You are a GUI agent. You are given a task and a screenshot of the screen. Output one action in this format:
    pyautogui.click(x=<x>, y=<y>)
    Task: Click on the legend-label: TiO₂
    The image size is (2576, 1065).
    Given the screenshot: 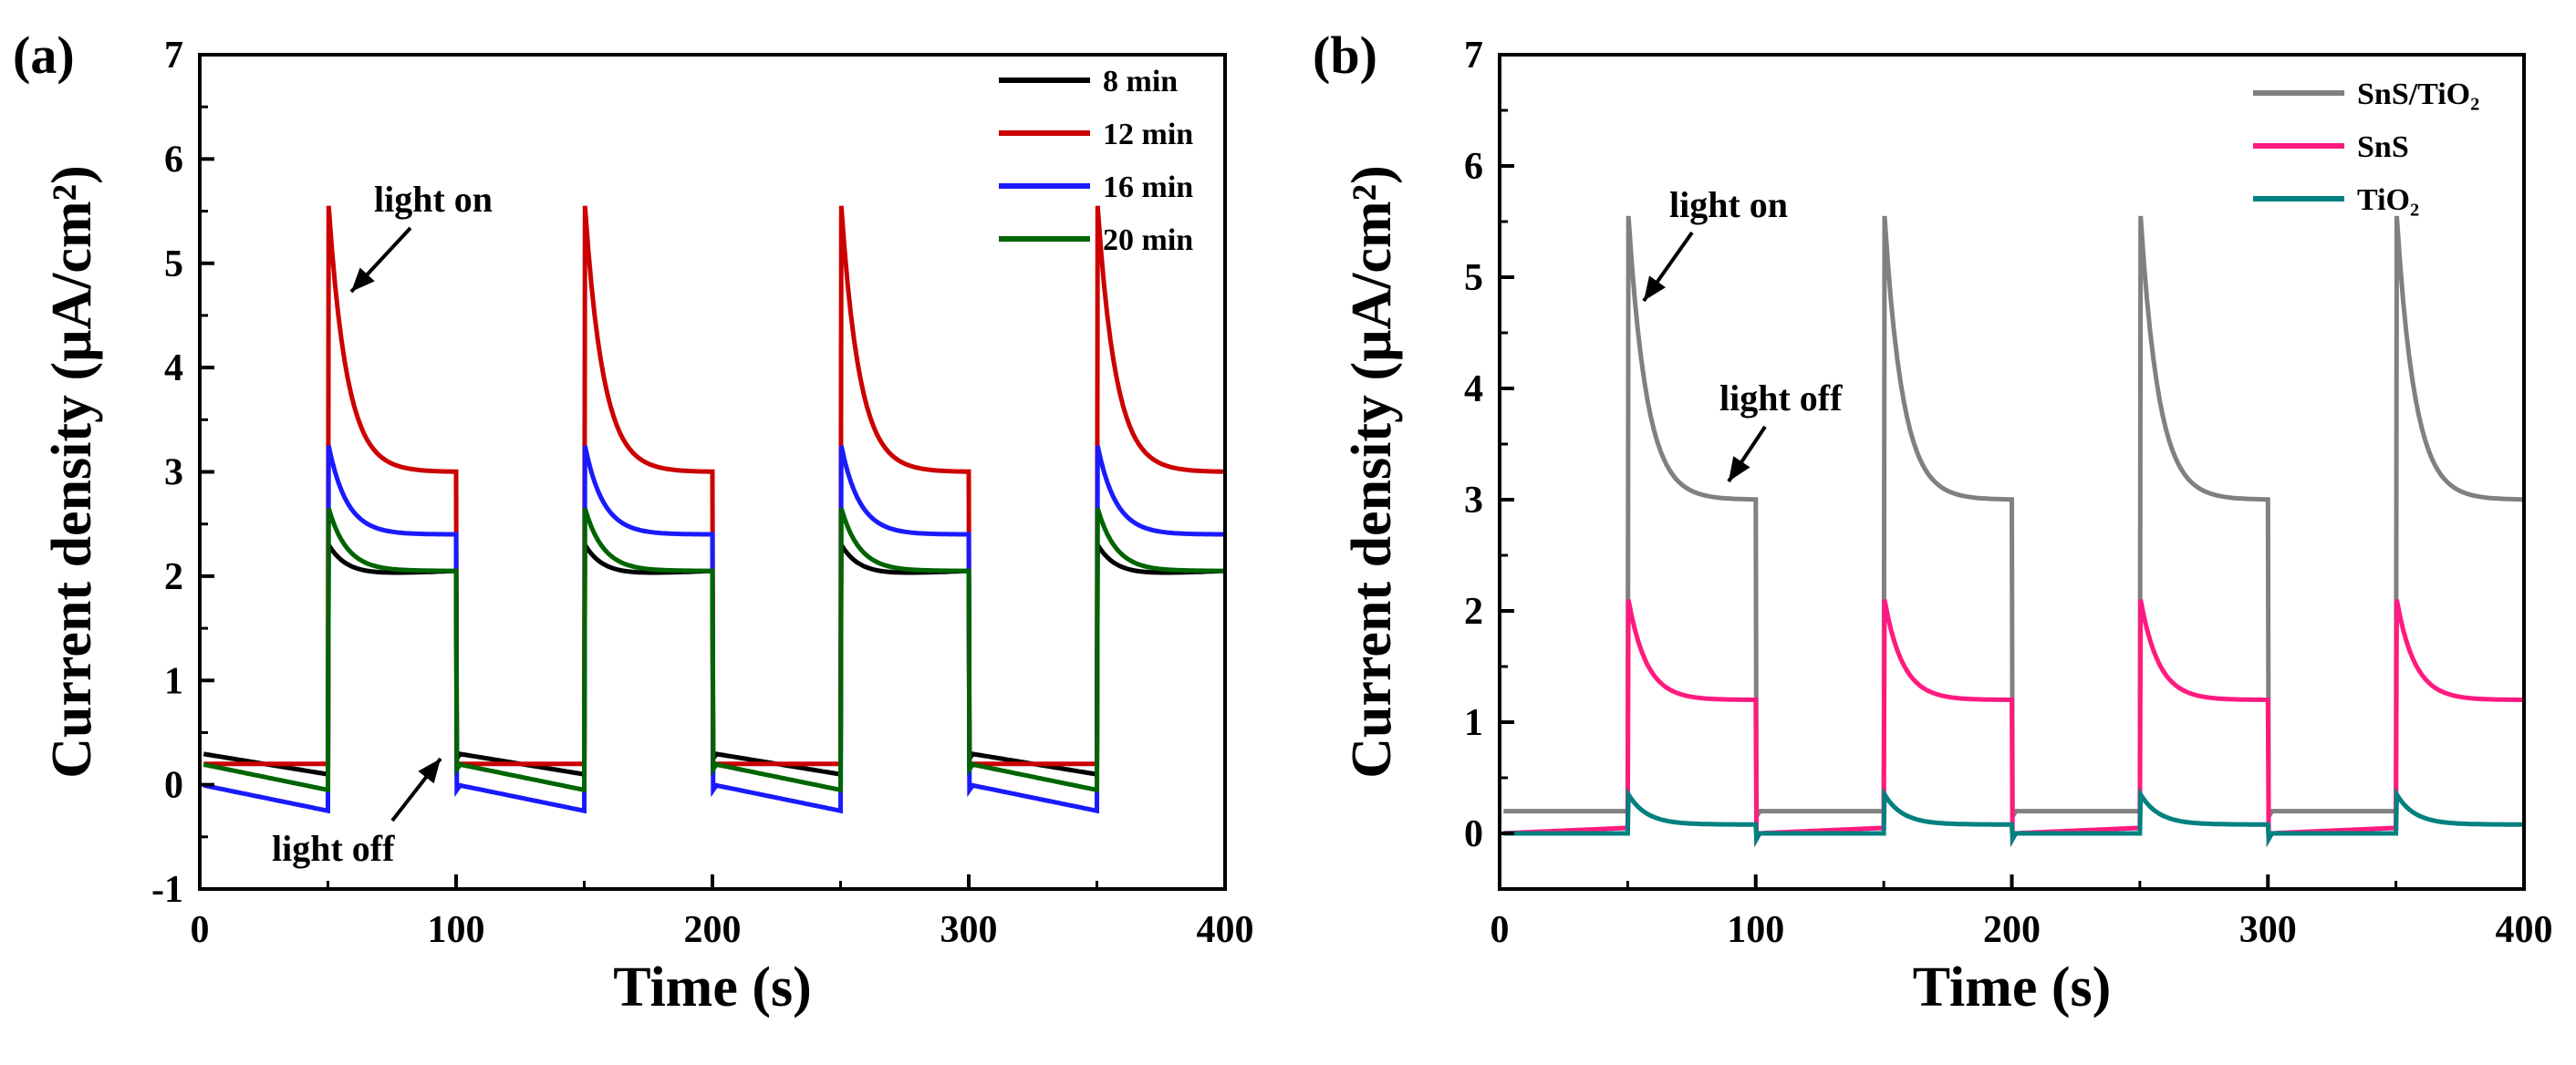 What is the action you would take?
    pyautogui.click(x=2388, y=200)
    